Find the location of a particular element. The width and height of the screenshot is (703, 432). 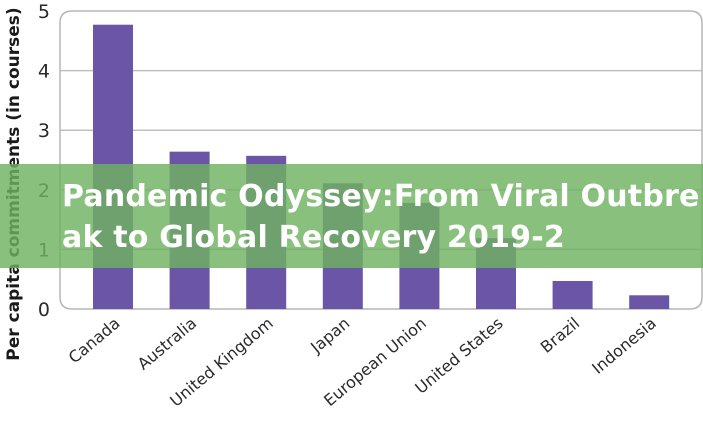

x-tick-label: Indonesia is located at coordinates (623, 346).